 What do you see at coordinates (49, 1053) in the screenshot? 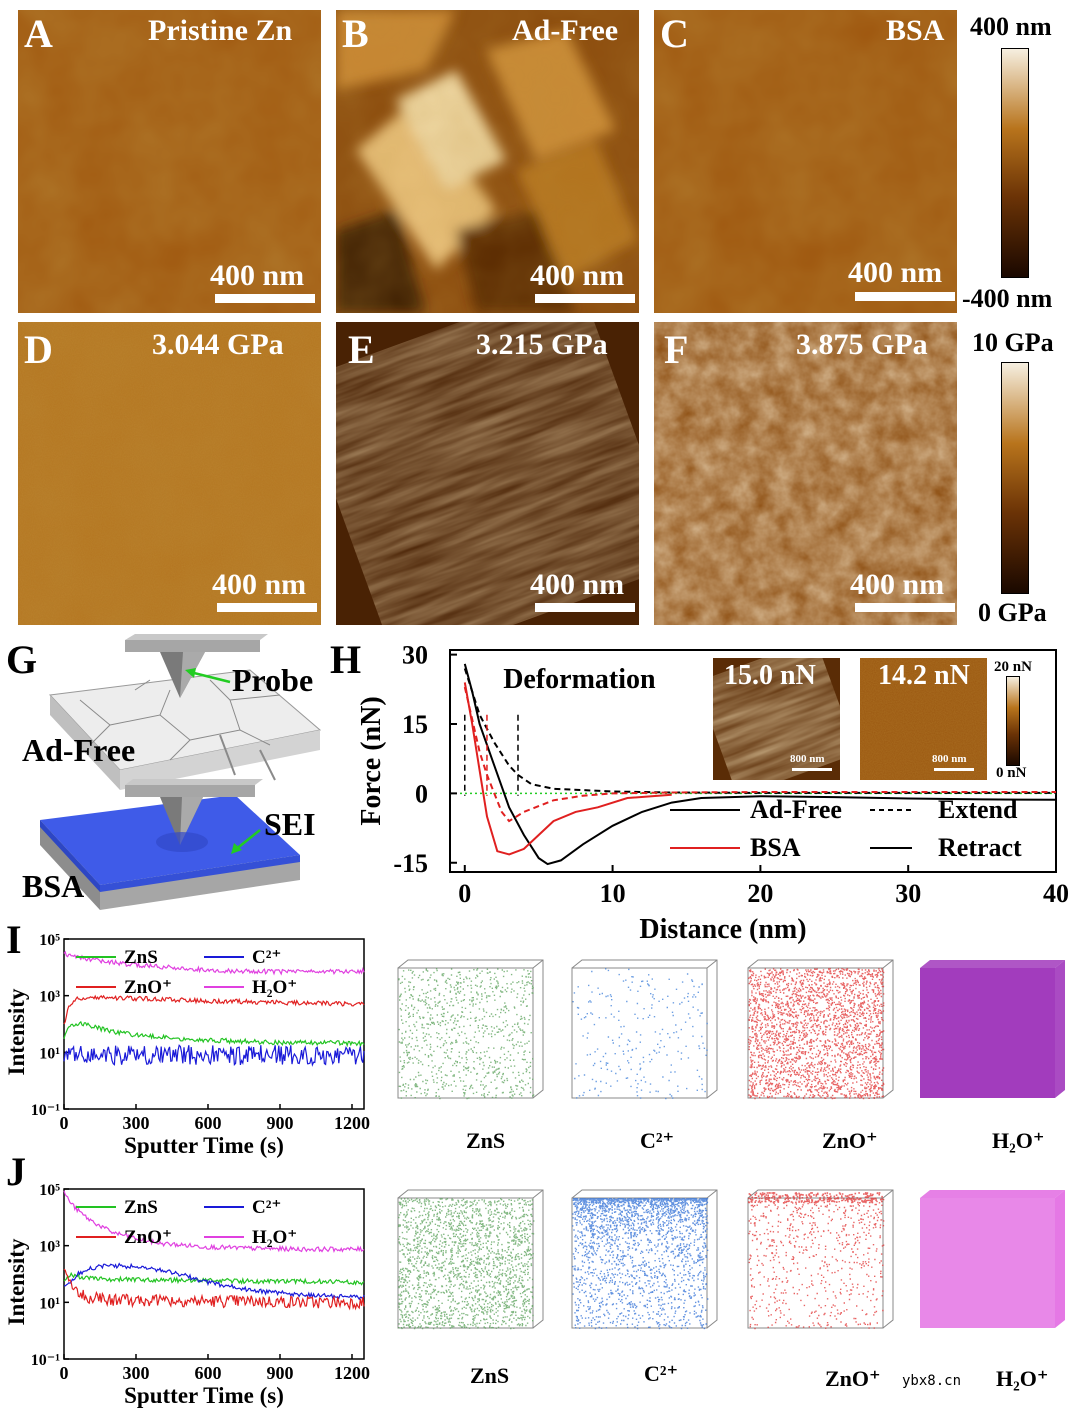
I see `y-tick-label: 10¹` at bounding box center [49, 1053].